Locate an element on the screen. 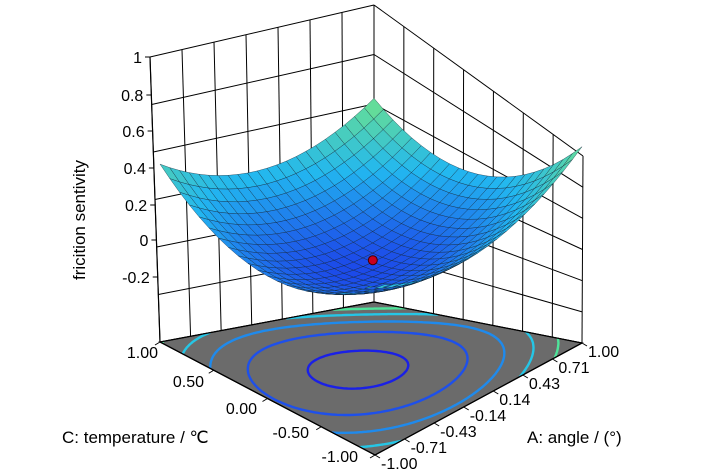 This screenshot has height=476, width=727. y-axis: 1.00 0.50 0.00 -0.50 -1.00 is located at coordinates (251, 403).